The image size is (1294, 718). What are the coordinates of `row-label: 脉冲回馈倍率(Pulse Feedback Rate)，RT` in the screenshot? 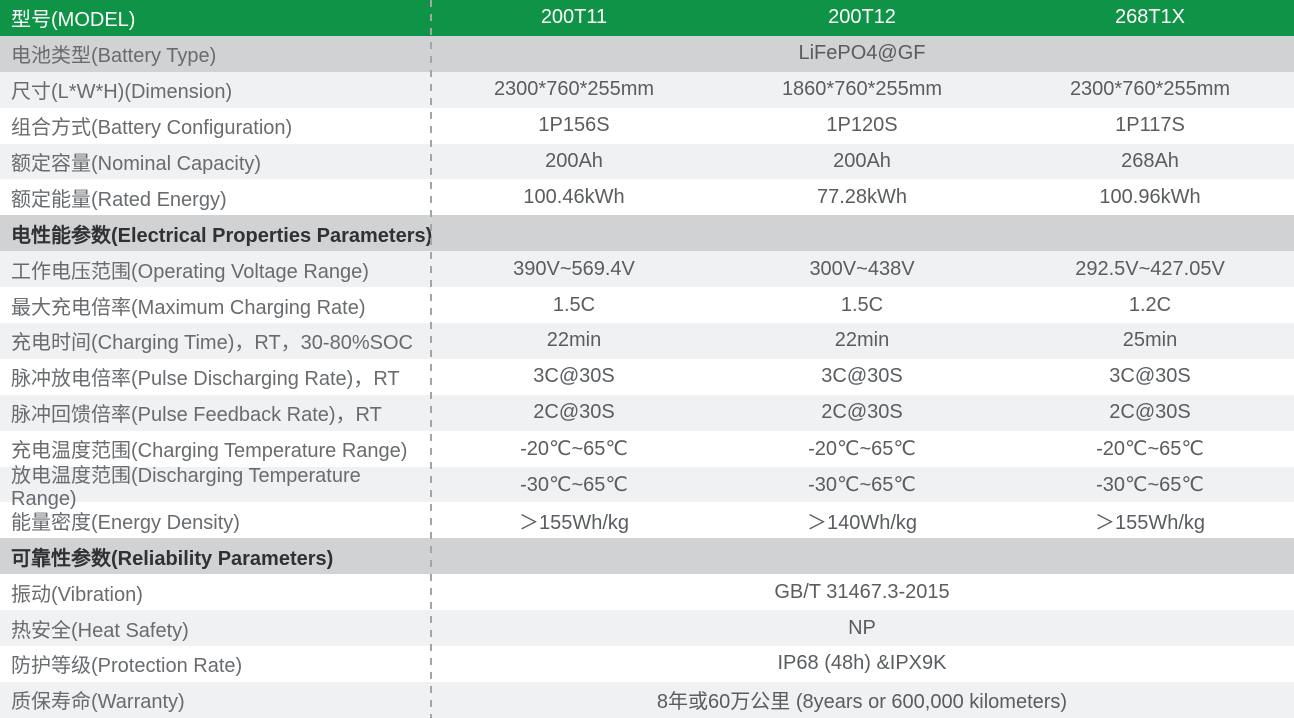 It's located at (196, 415).